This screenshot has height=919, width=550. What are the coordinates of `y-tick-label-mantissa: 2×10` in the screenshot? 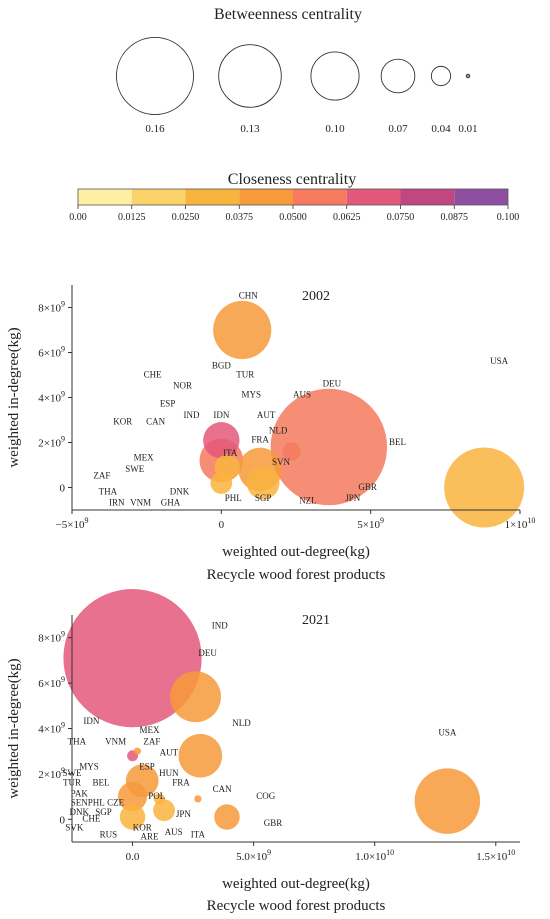 It's located at (49, 775).